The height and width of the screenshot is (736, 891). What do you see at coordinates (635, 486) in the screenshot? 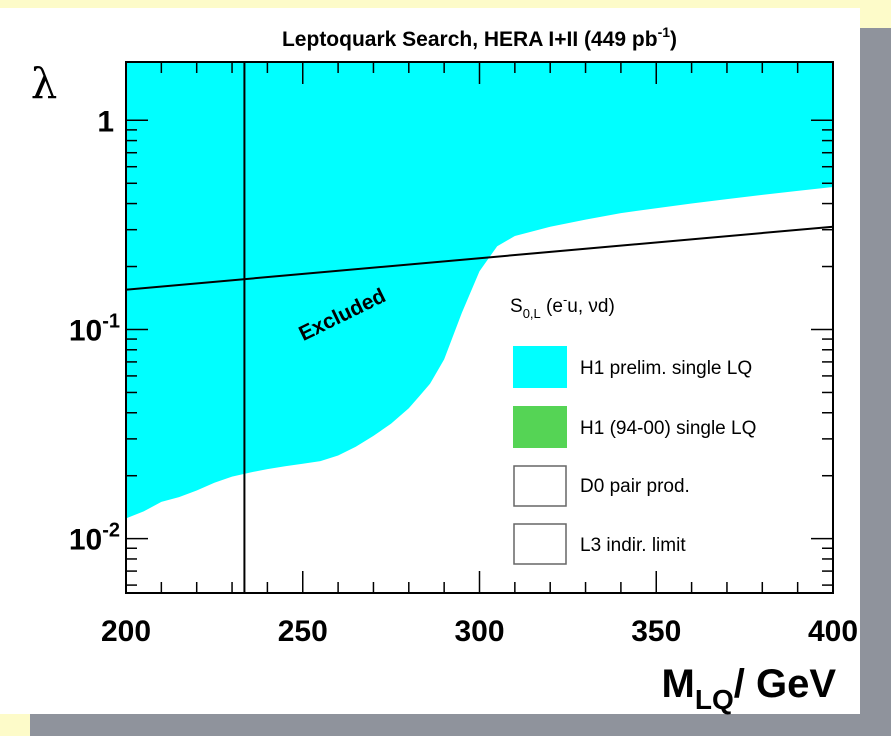
I see `legend-label-d0: D0 pair prod.` at bounding box center [635, 486].